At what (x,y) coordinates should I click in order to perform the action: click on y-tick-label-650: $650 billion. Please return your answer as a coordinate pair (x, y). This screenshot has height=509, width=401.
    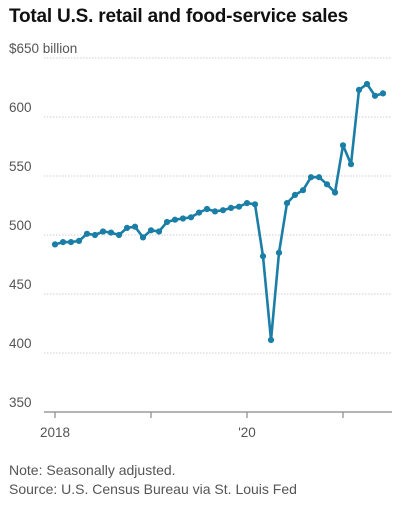
    Looking at the image, I should click on (43, 48).